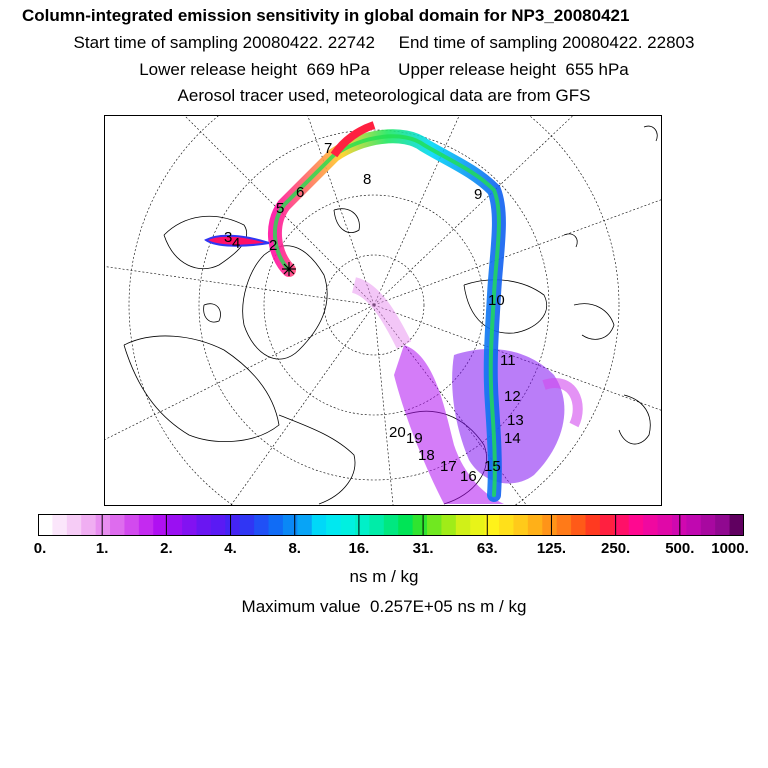  What do you see at coordinates (478, 194) in the screenshot?
I see `track-label: 9` at bounding box center [478, 194].